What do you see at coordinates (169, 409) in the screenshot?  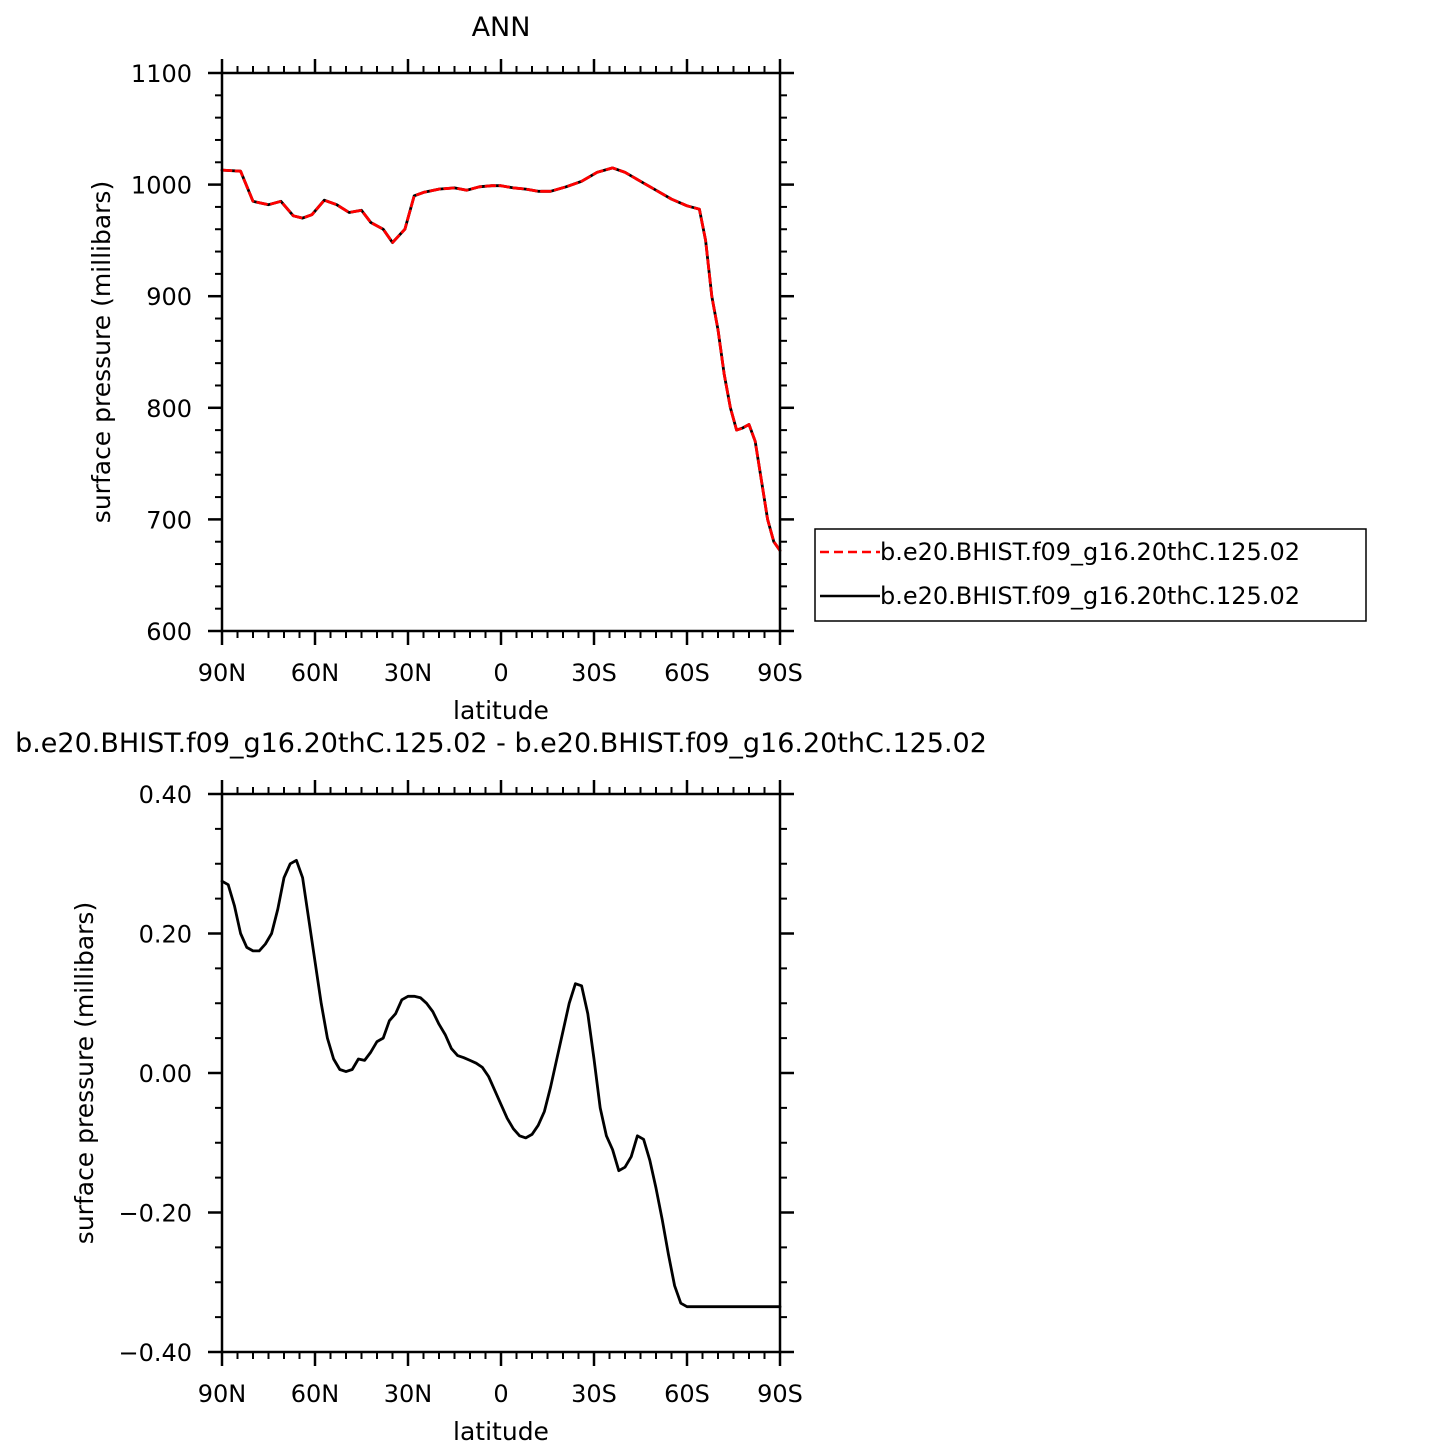 I see `top-y-tick-label: 800` at bounding box center [169, 409].